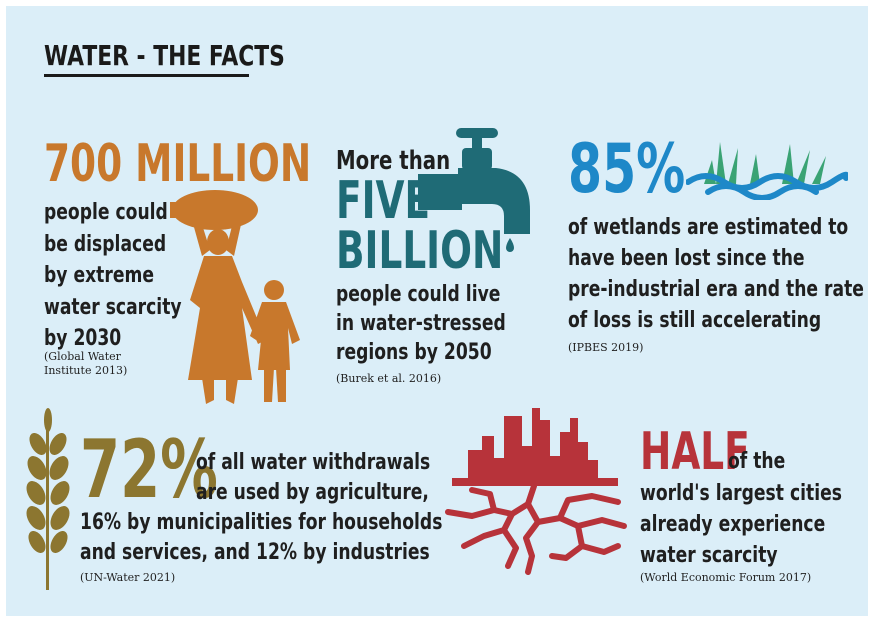 This screenshot has width=870, height=620. Describe the element at coordinates (149, 469) in the screenshot. I see `fact-72-percent-headline: 72%` at that location.